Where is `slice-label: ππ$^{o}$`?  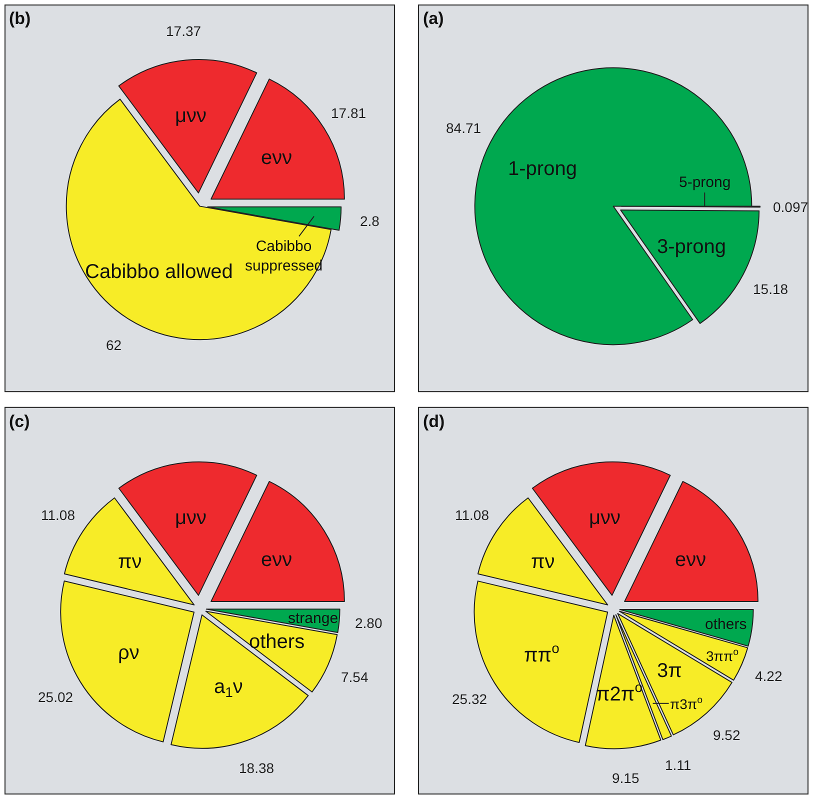
slice-label: ππ$^{o}$ is located at coordinates (542, 653).